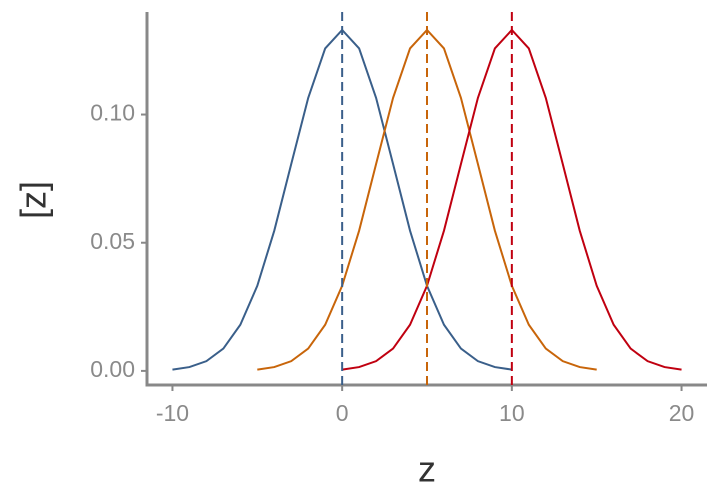 This screenshot has height=504, width=720. Describe the element at coordinates (33, 200) in the screenshot. I see `y-axis-label: [z]` at that location.